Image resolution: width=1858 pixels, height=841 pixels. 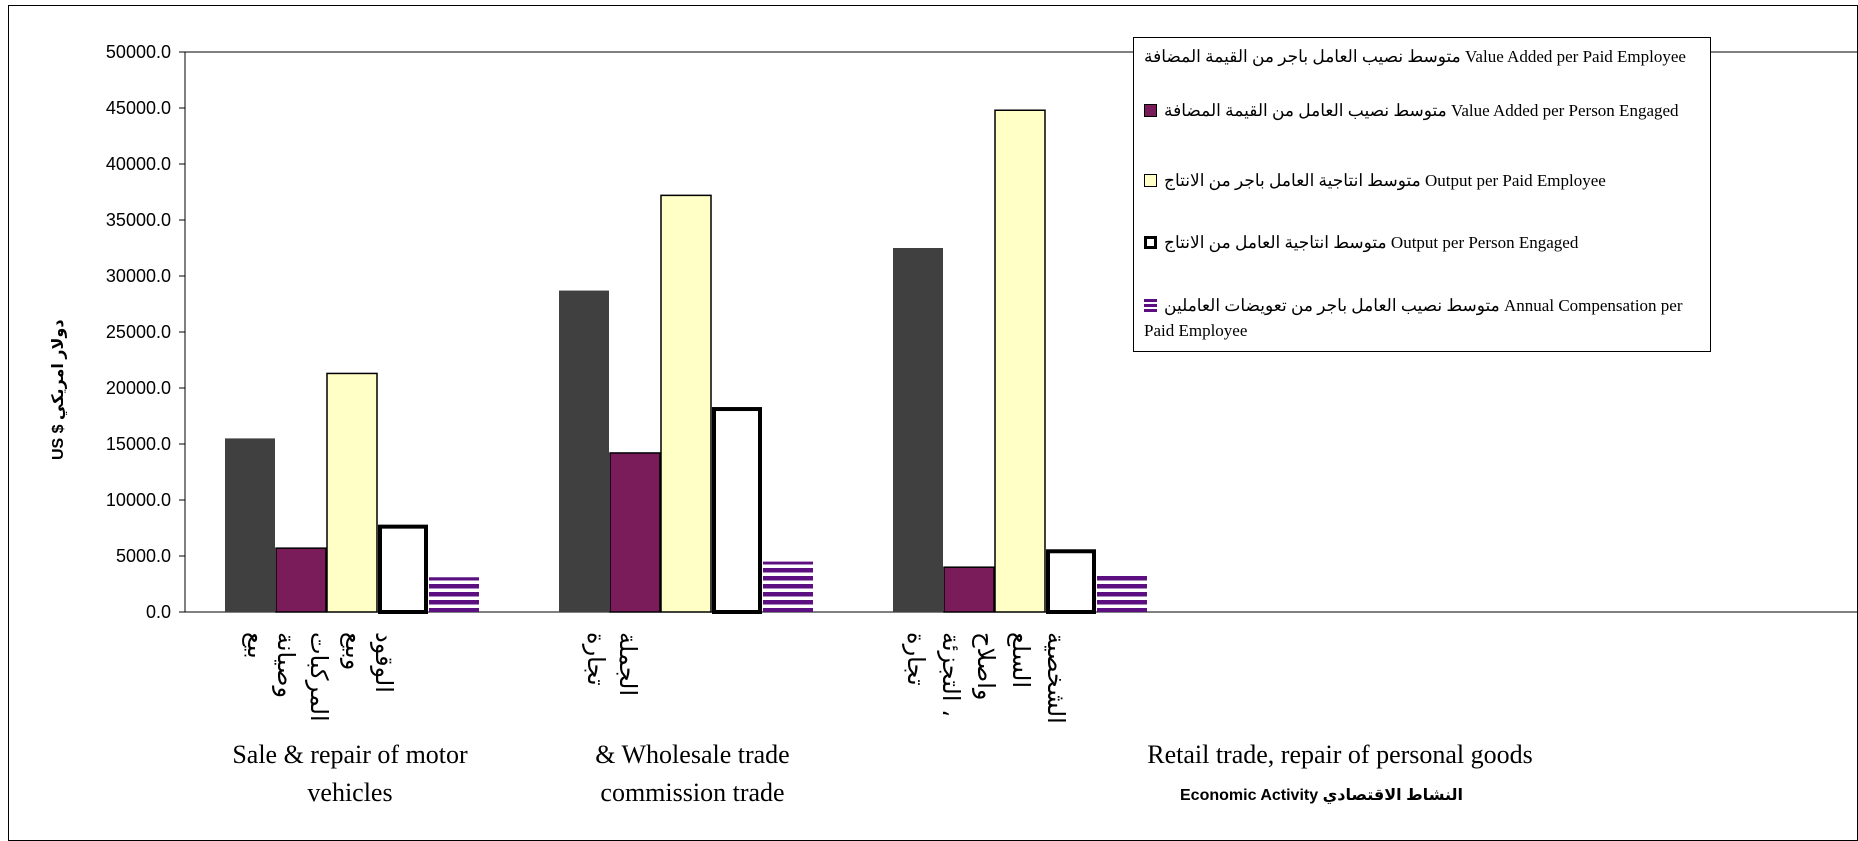 What do you see at coordinates (138, 500) in the screenshot?
I see `y-tick-label: 10000.0` at bounding box center [138, 500].